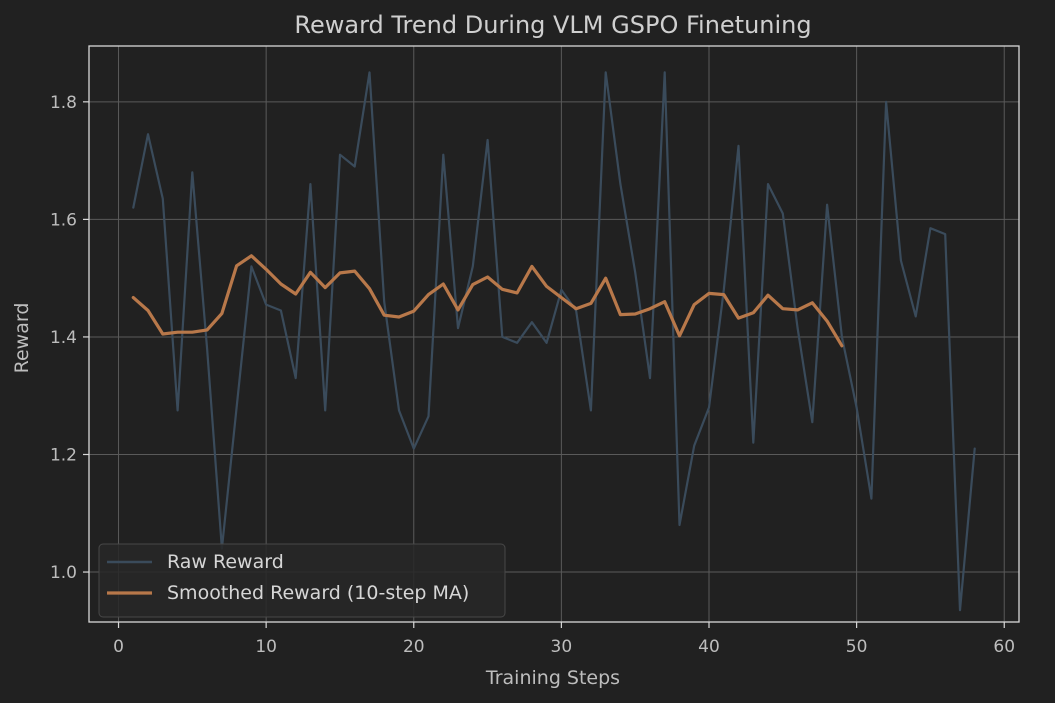 The width and height of the screenshot is (1055, 703). What do you see at coordinates (118, 647) in the screenshot?
I see `x-tick-label: 0` at bounding box center [118, 647].